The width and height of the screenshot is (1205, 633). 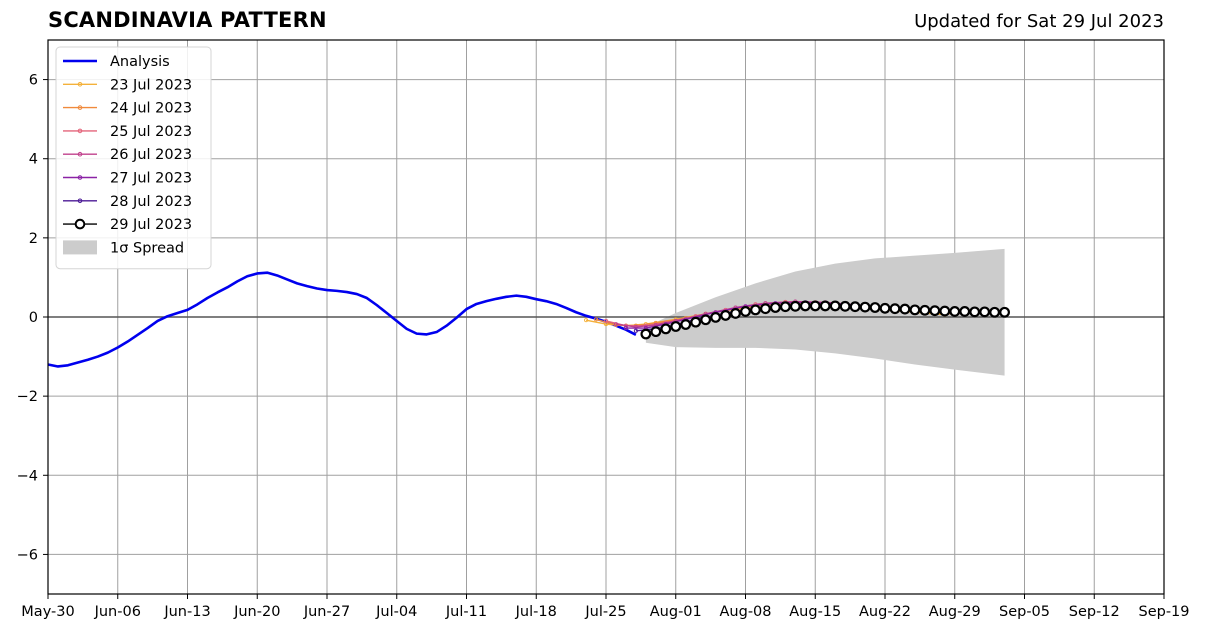 What do you see at coordinates (33, 318) in the screenshot?
I see `y-tick-label: 0` at bounding box center [33, 318].